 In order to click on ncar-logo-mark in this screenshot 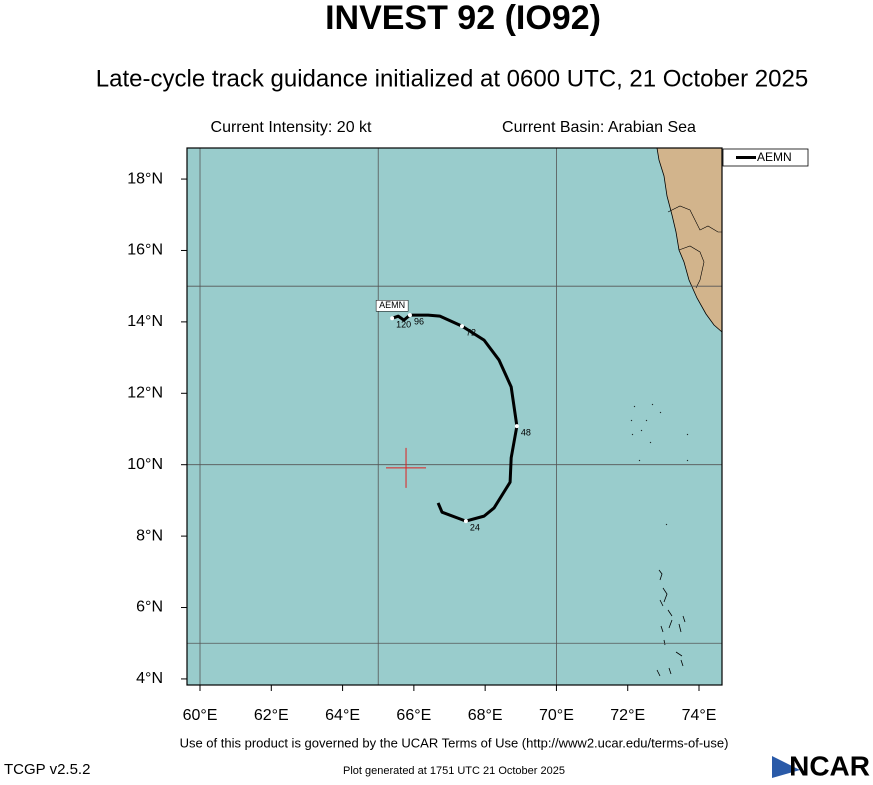, I will do `click(786, 767)`.